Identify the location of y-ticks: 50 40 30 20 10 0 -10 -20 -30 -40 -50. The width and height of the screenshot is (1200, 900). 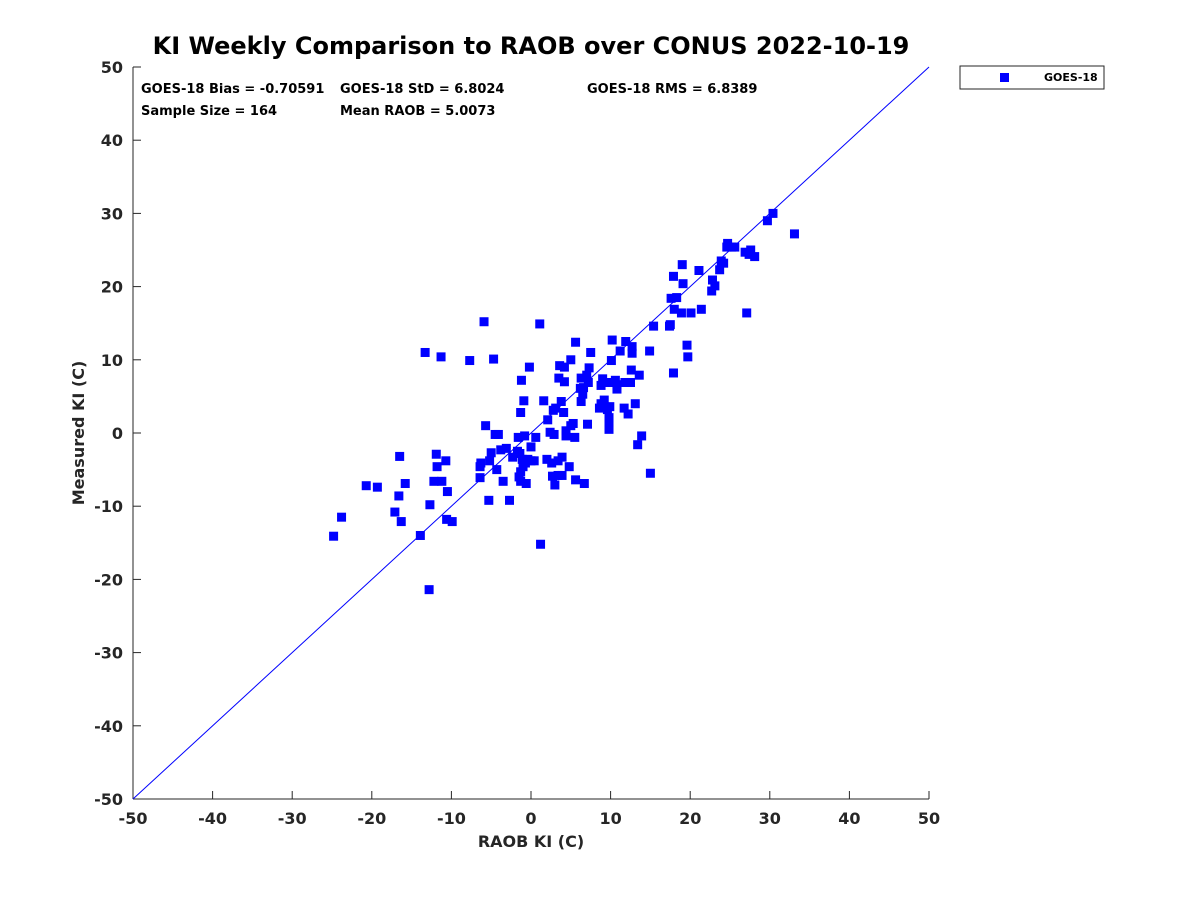
(117, 433).